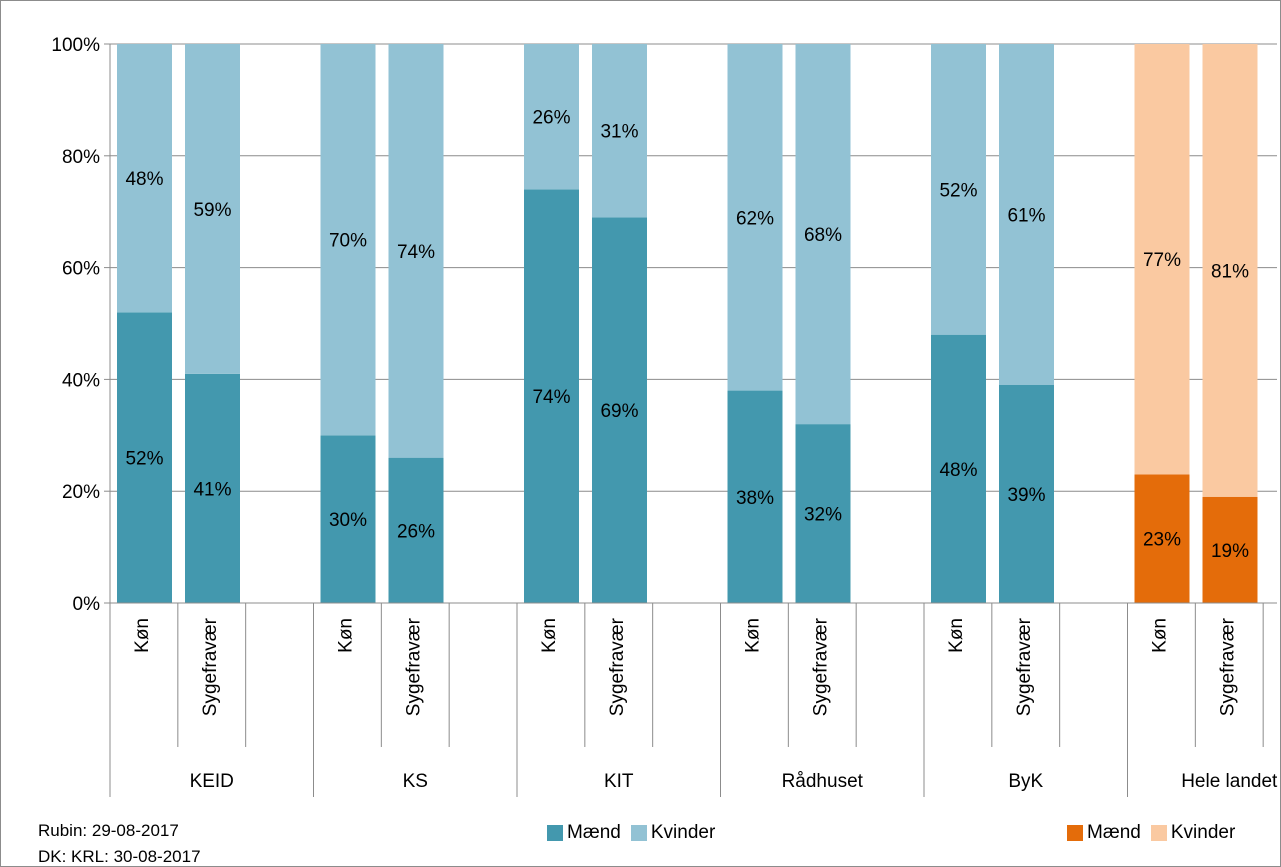 The width and height of the screenshot is (1281, 867). I want to click on legend-main: Mænd Kvinder, so click(636, 833).